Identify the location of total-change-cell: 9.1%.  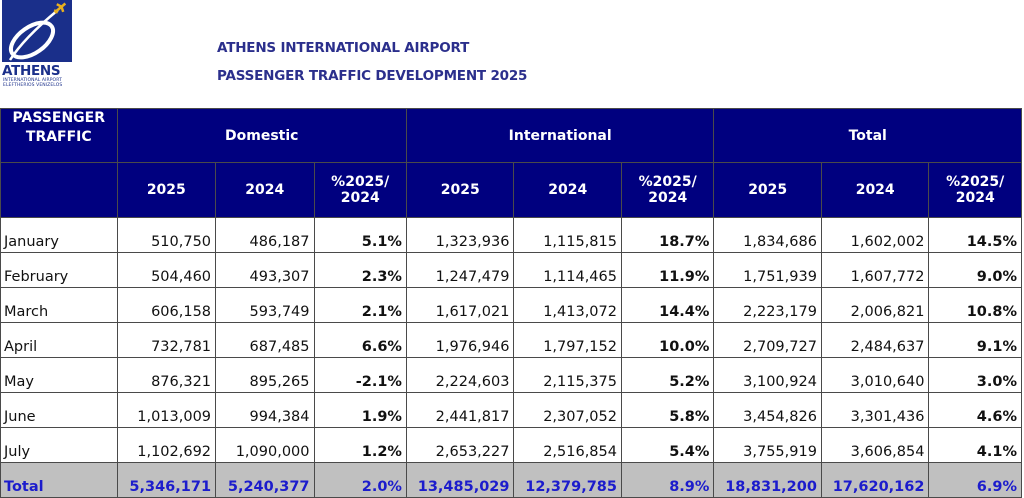
(975, 340).